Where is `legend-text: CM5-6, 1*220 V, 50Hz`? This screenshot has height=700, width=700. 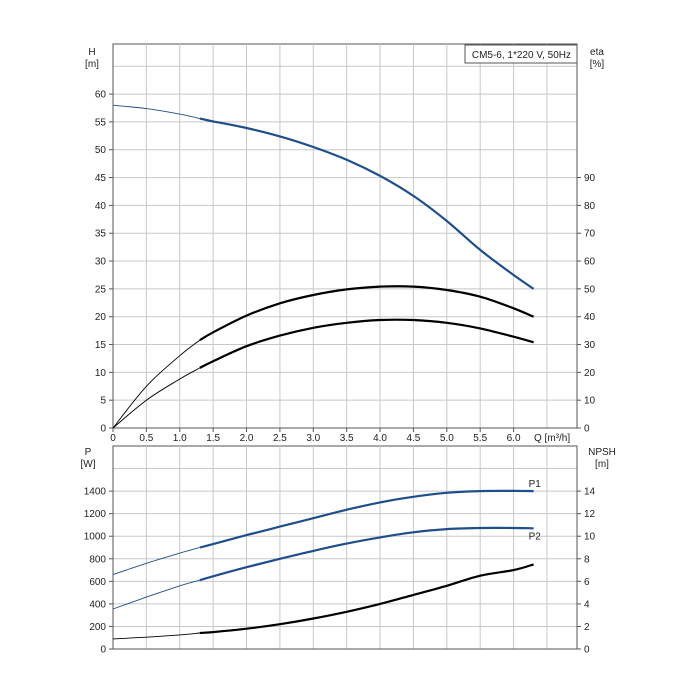 legend-text: CM5-6, 1*220 V, 50Hz is located at coordinates (521, 55).